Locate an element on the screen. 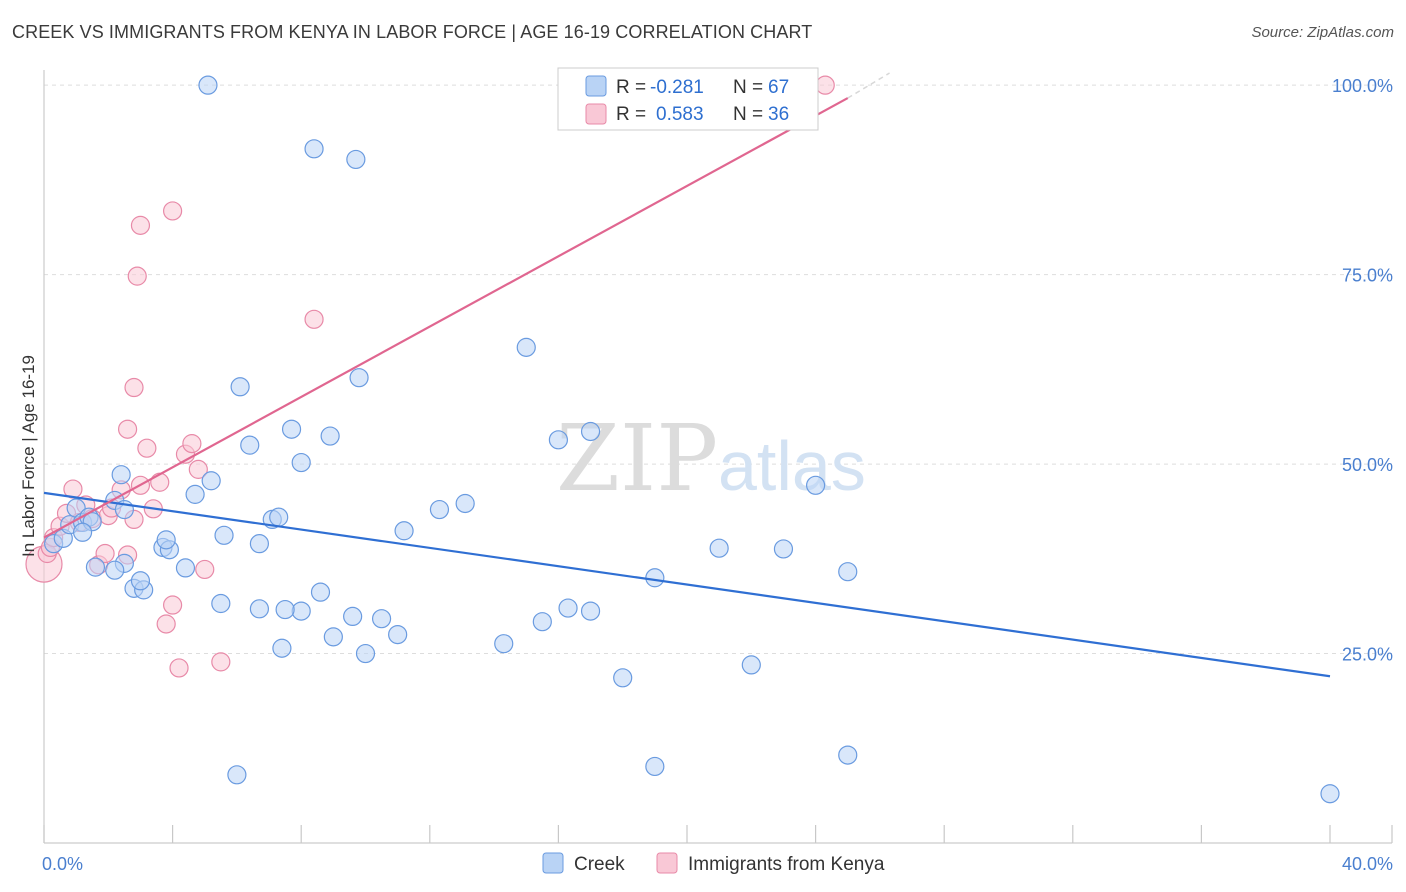 The height and width of the screenshot is (892, 1406). legend-n-label-creek: N = is located at coordinates (748, 87).